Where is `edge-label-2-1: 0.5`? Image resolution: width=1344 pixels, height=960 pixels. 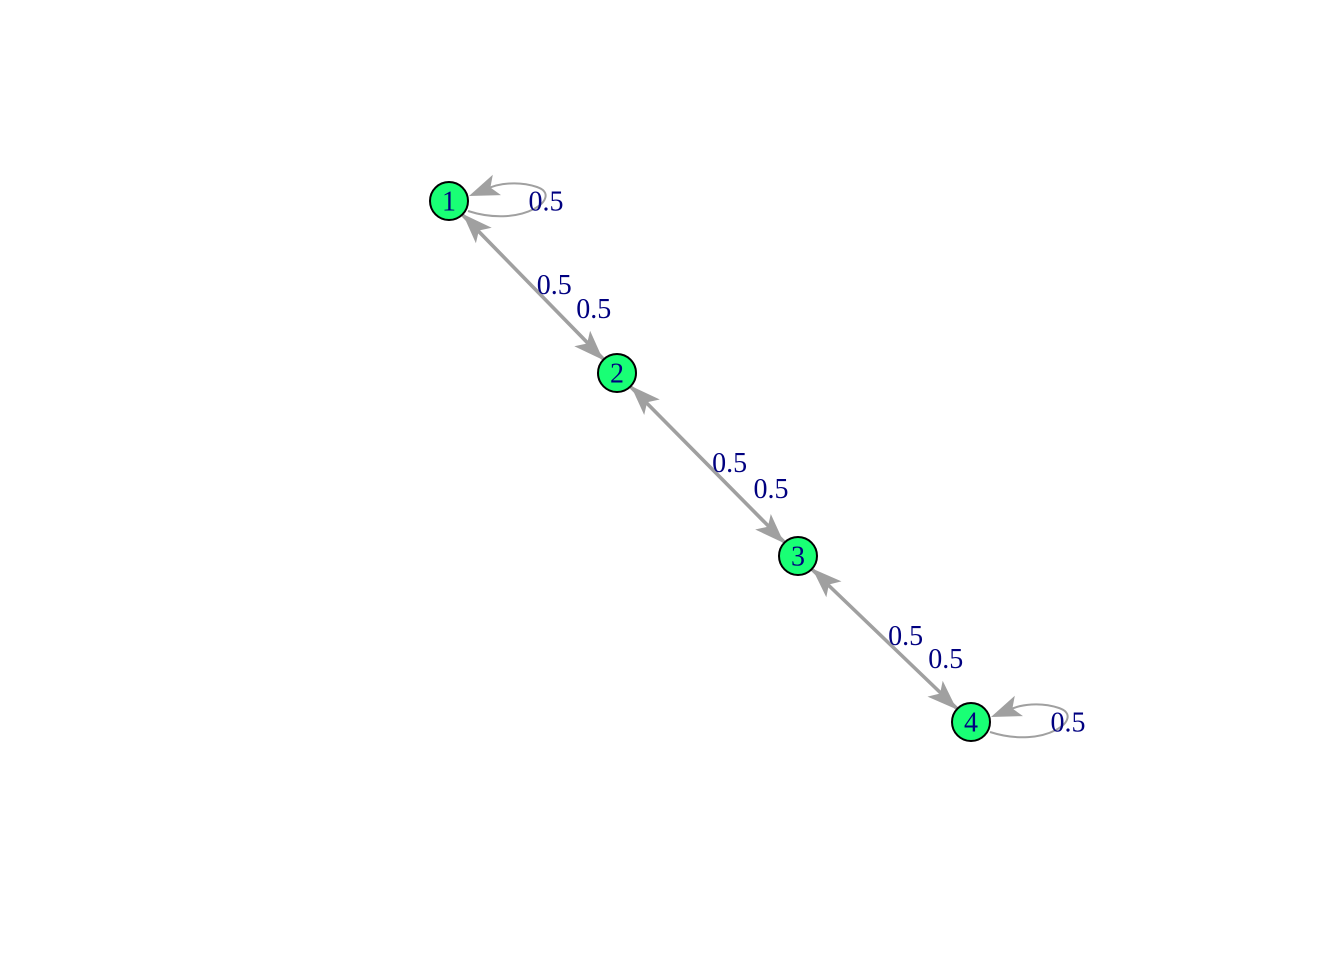 edge-label-2-1: 0.5 is located at coordinates (593, 309).